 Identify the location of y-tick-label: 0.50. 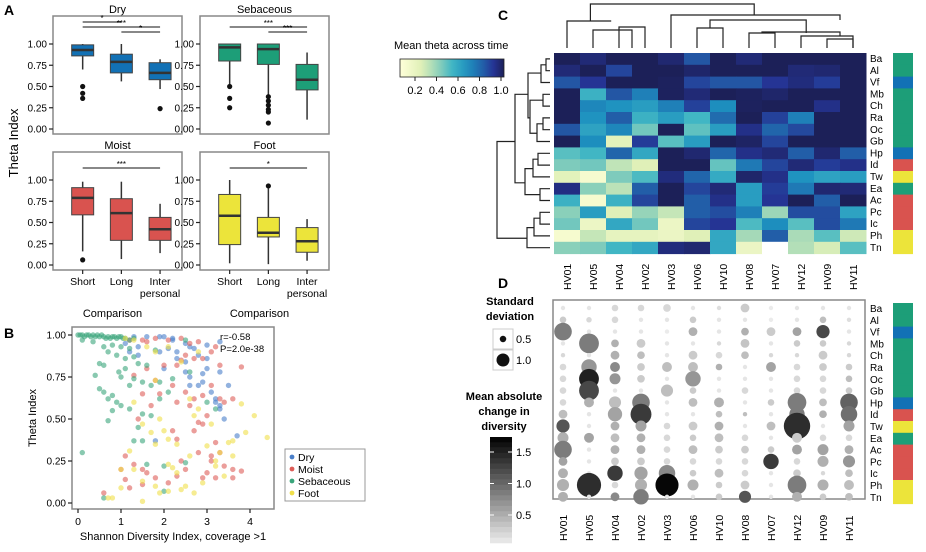
(185, 223).